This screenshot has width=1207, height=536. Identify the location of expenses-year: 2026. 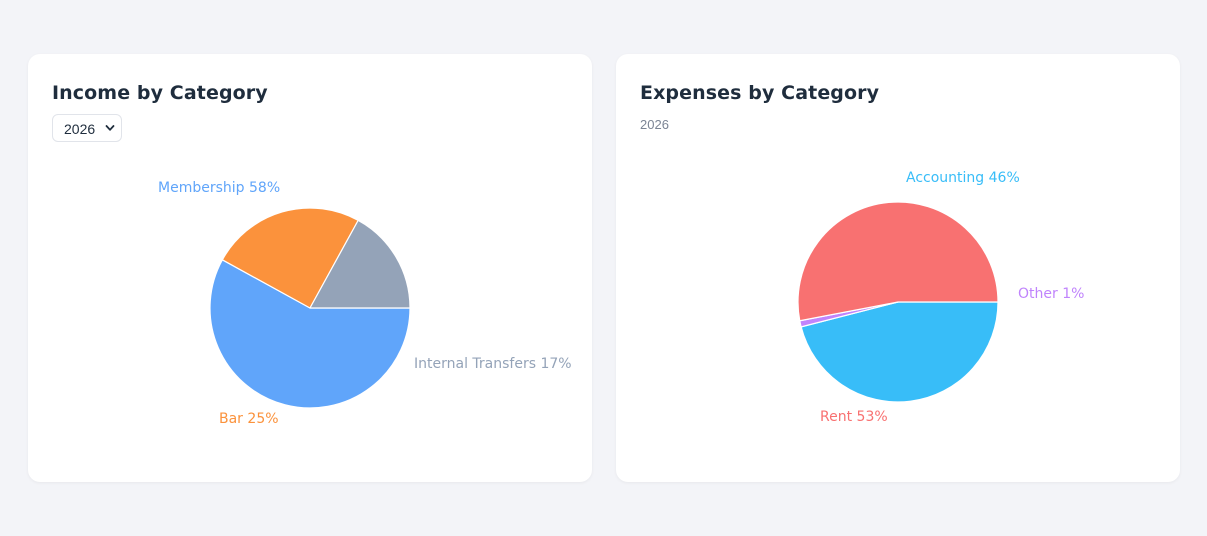
(654, 124).